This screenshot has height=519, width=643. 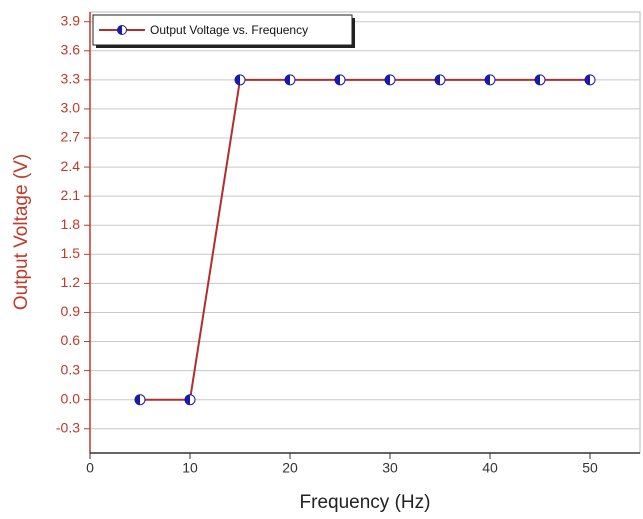 What do you see at coordinates (71, 398) in the screenshot?
I see `y-tick-label: 0.0` at bounding box center [71, 398].